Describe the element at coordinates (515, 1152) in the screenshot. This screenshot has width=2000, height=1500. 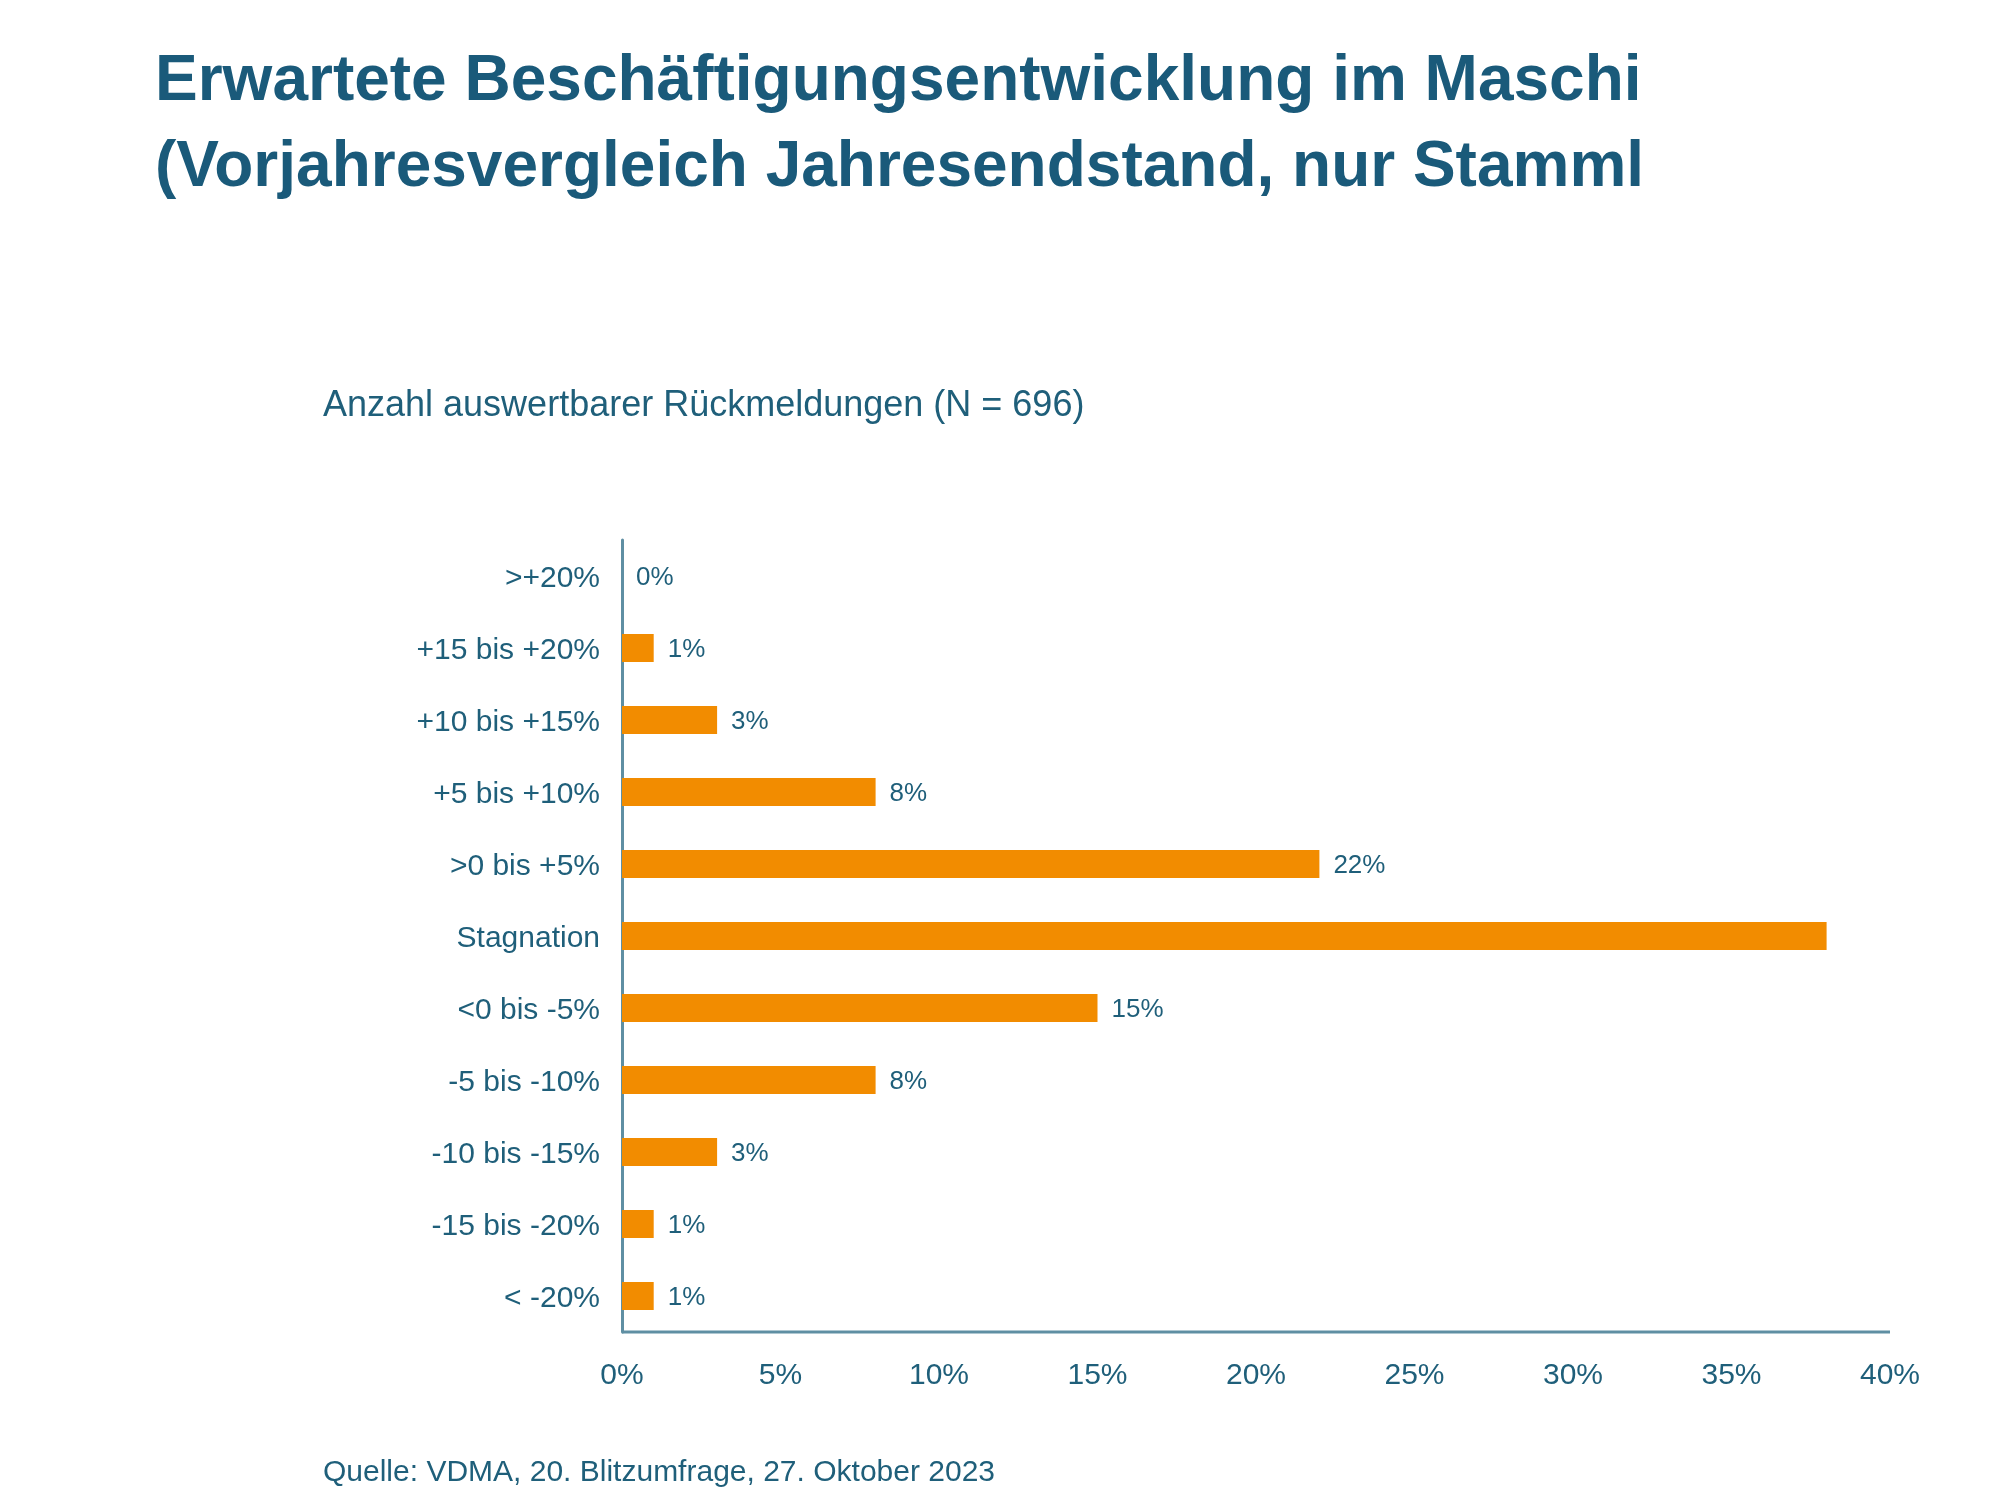
I see `y-tick-label: -10 bis -15%` at that location.